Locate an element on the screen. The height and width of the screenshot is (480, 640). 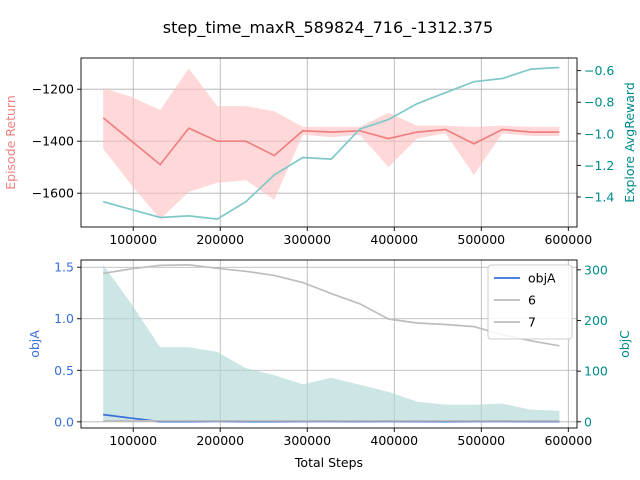
legend-box is located at coordinates (530, 302).